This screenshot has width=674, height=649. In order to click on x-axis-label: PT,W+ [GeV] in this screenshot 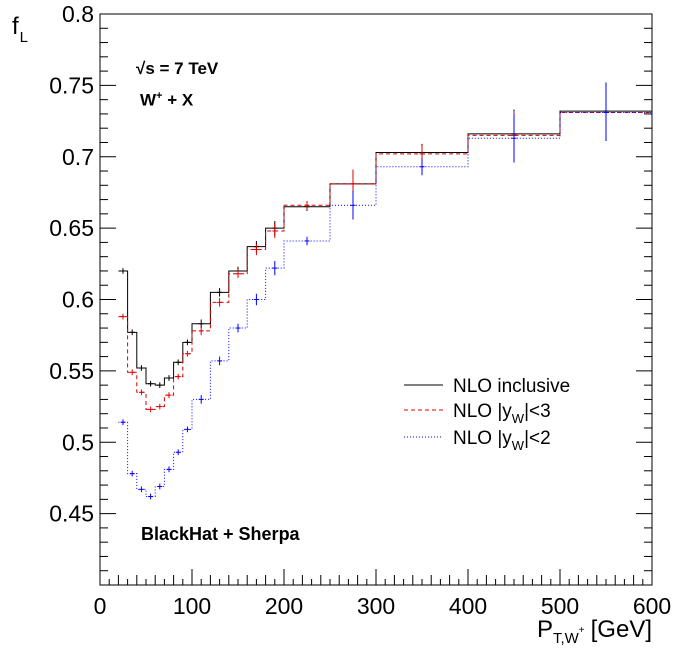, I will do `click(594, 631)`.